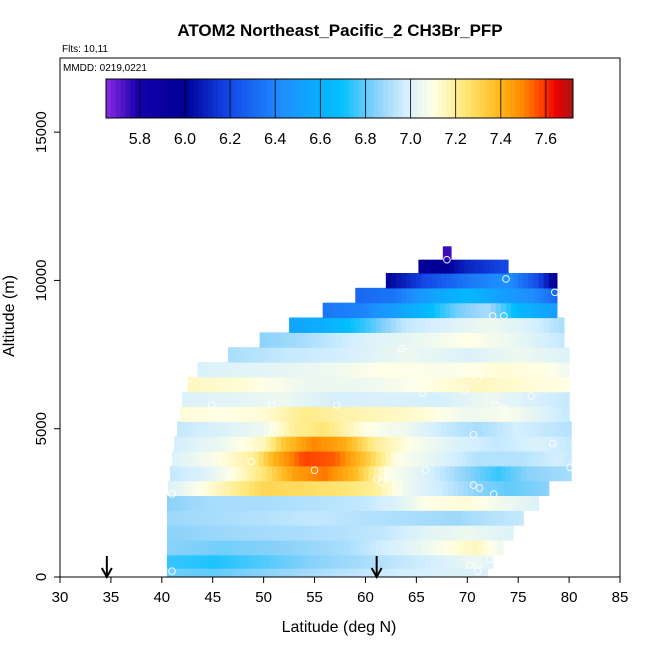  I want to click on colorbar, so click(339, 98).